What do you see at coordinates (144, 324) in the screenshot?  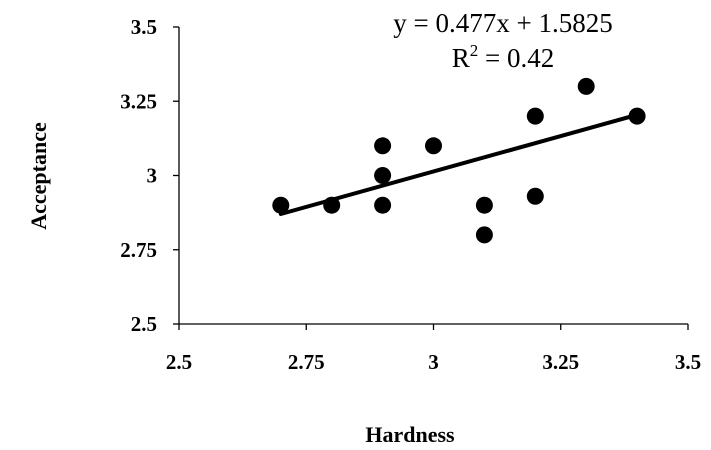 I see `y-tick-label: 2.5` at bounding box center [144, 324].